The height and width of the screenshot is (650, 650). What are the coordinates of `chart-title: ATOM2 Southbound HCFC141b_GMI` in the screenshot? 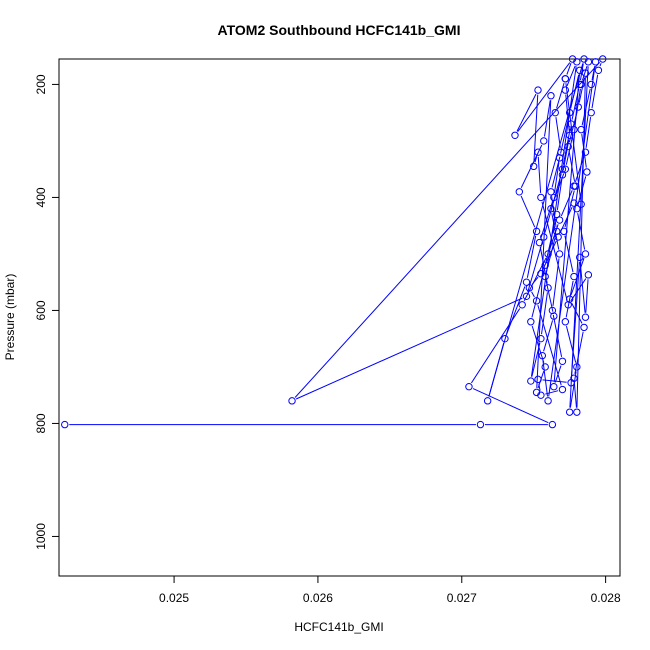 It's located at (339, 30).